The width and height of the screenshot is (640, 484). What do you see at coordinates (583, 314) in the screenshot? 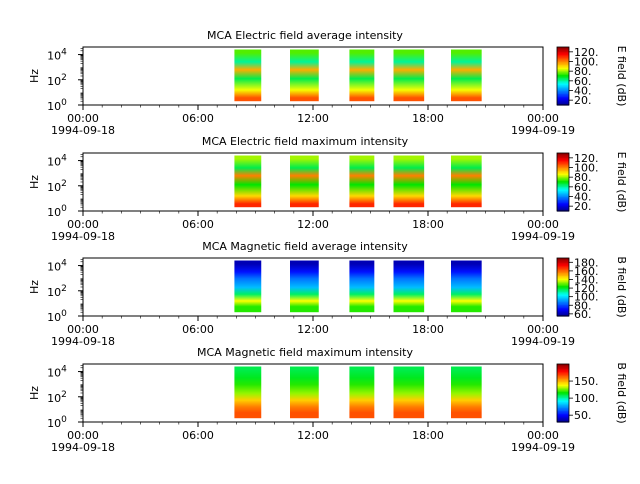
I see `colorbar-tick-label: 60.` at bounding box center [583, 314].